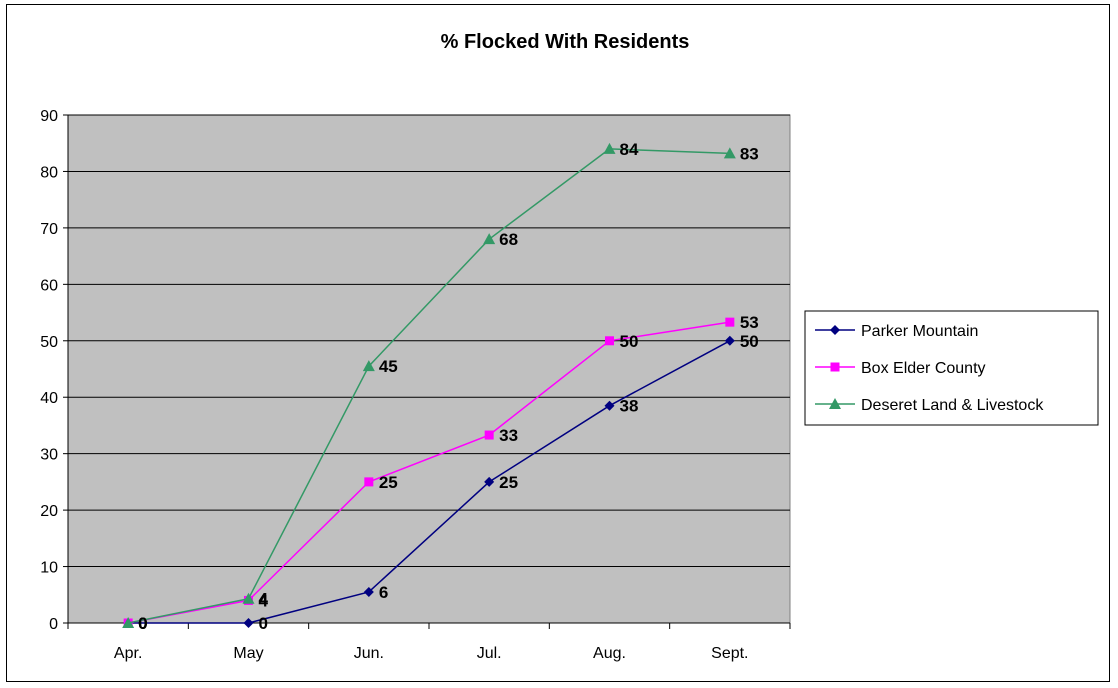  Describe the element at coordinates (919, 331) in the screenshot. I see `legend-label: Parker Mountain` at that location.